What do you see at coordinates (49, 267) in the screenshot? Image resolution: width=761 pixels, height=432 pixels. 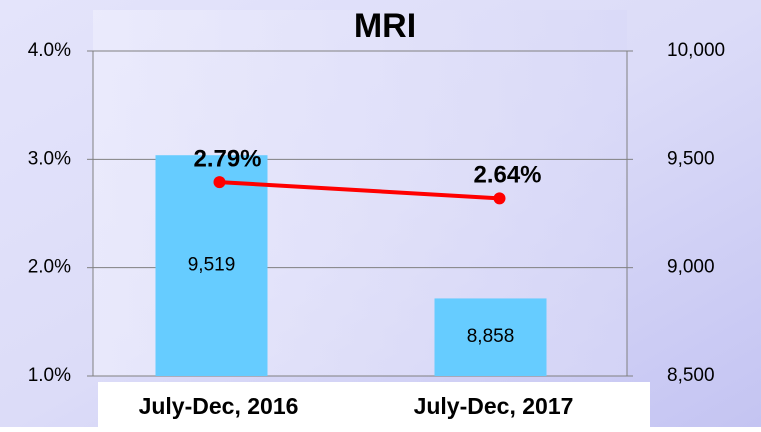 I see `y-tick-label: 2.0%` at bounding box center [49, 267].